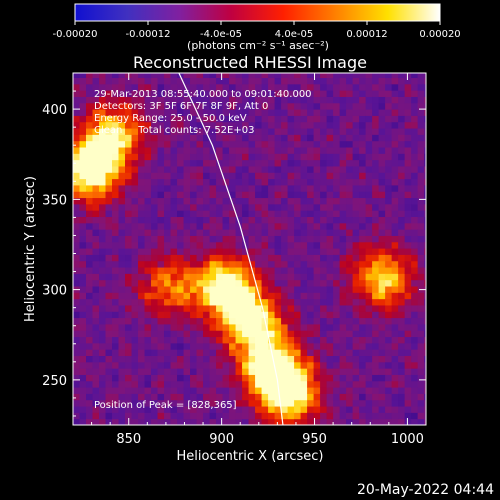 The image size is (500, 500). What do you see at coordinates (294, 34) in the screenshot?
I see `colorbar-tick-label: 4.0e-05` at bounding box center [294, 34].